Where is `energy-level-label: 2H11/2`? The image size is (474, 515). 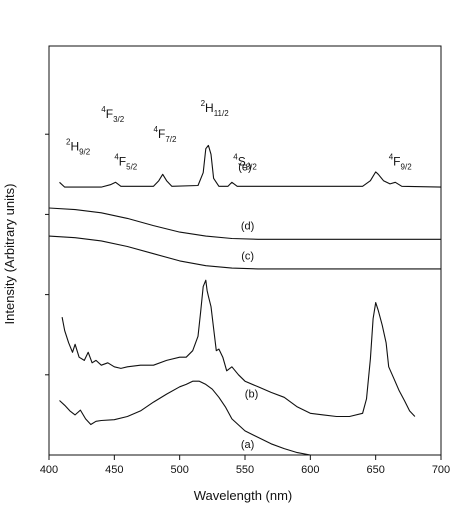
energy-level-label: 2H11/2 is located at coordinates (215, 108).